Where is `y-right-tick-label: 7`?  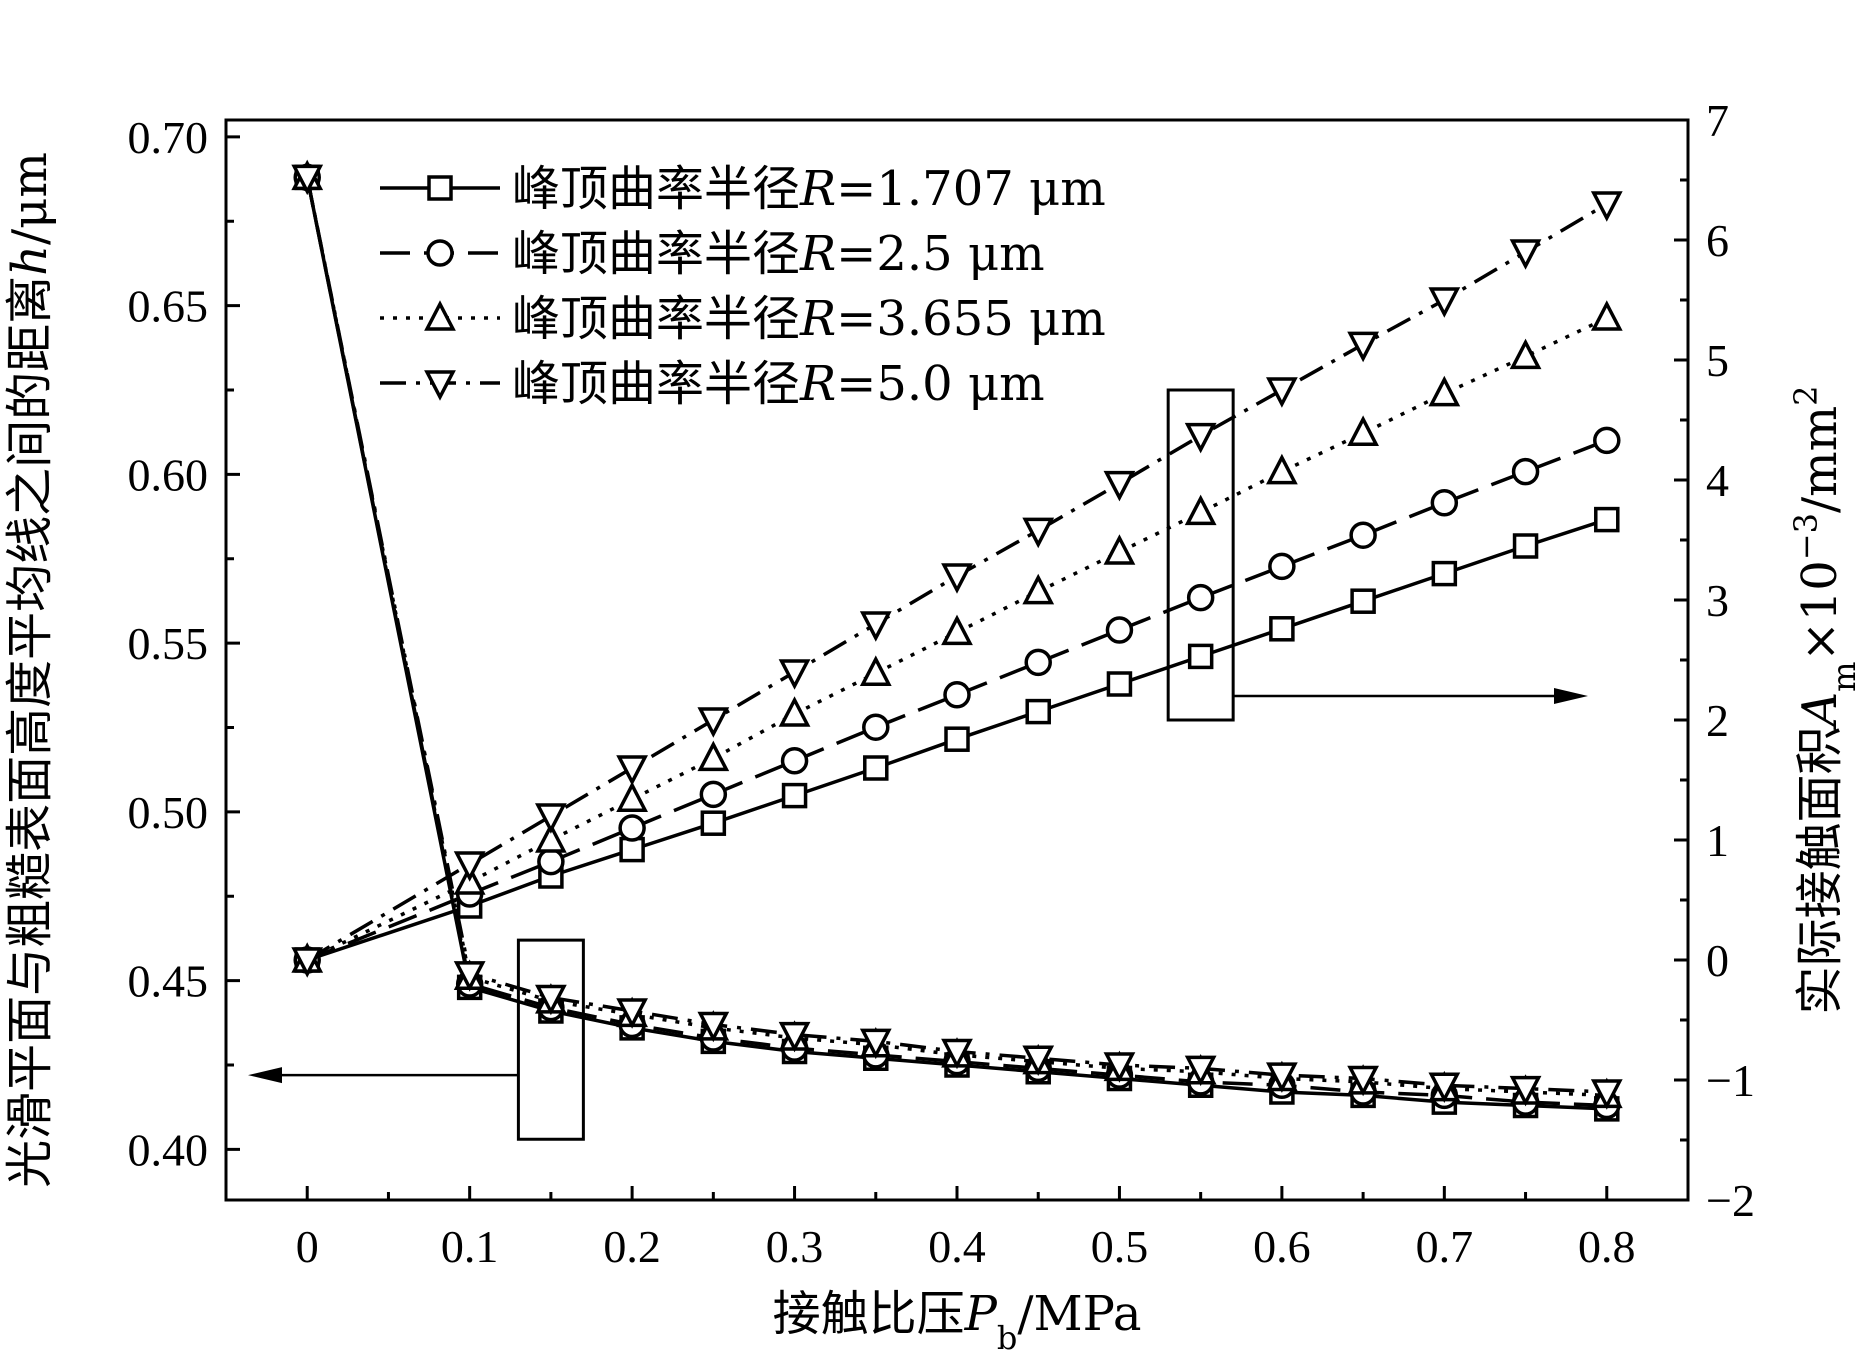
y-right-tick-label: 7 is located at coordinates (1717, 120).